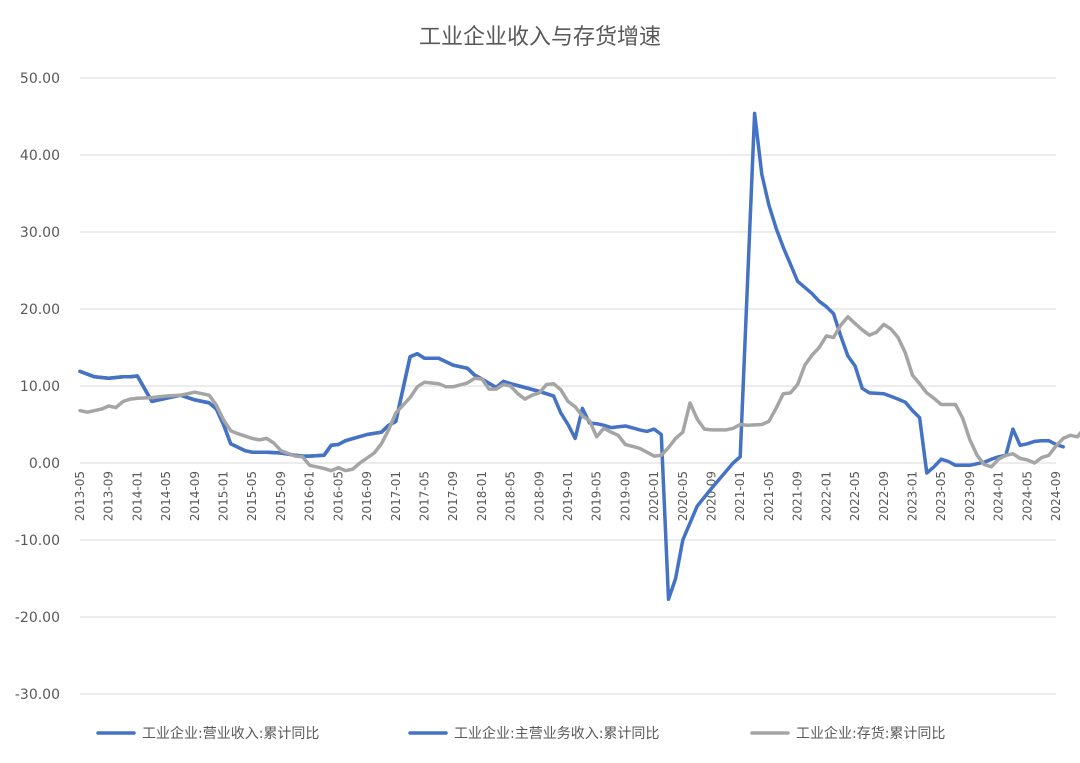 This screenshot has width=1080, height=763. What do you see at coordinates (539, 496) in the screenshot?
I see `x-tick-label: 2018-09` at bounding box center [539, 496].